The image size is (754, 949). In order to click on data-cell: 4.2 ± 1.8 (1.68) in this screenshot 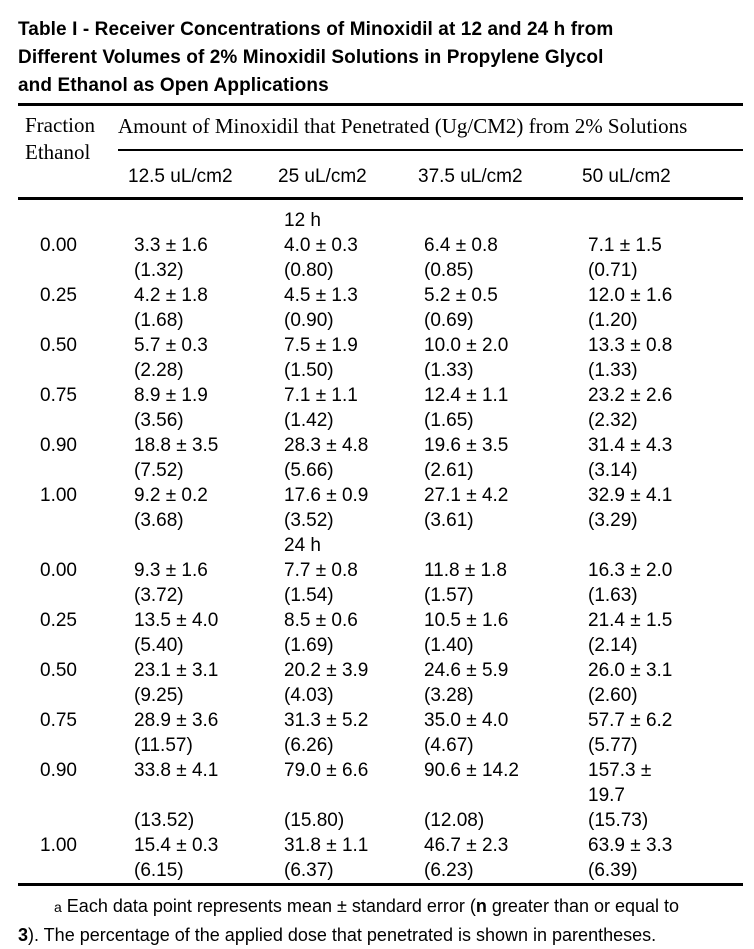, I will do `click(193, 308)`.